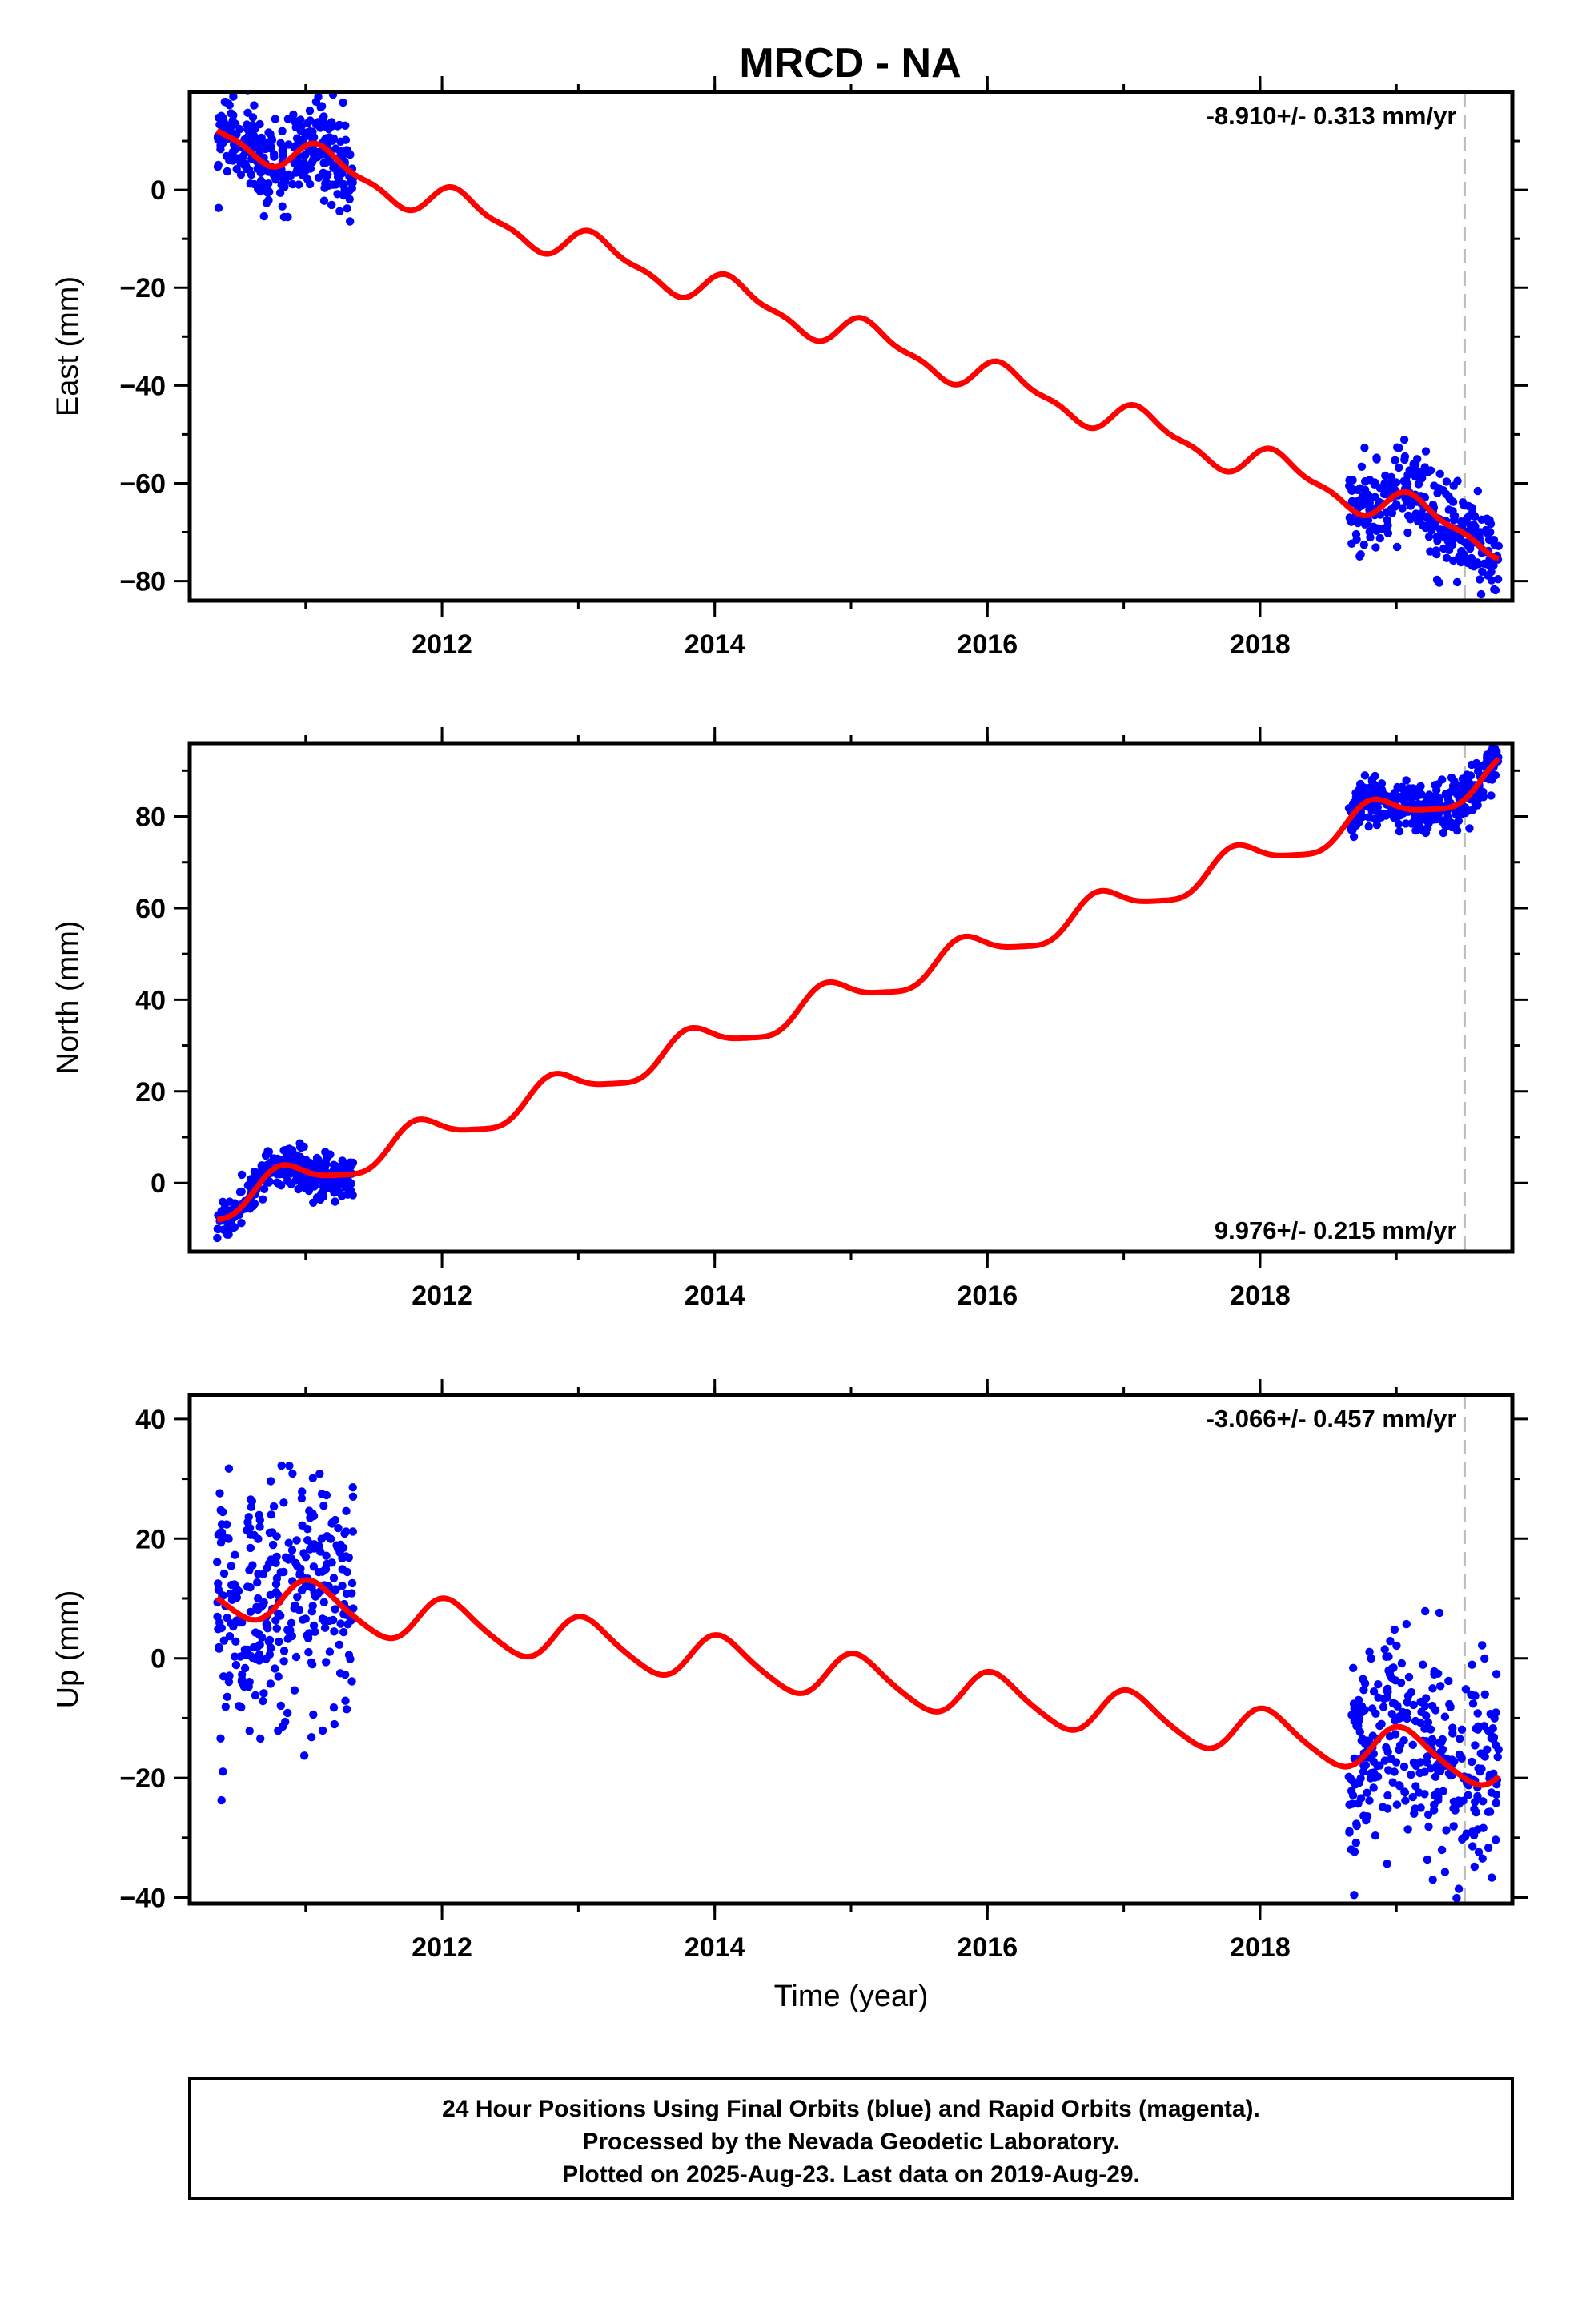  What do you see at coordinates (1335, 1230) in the screenshot?
I see `rate-label-north: 9.976+/- 0.215 mm/yr` at bounding box center [1335, 1230].